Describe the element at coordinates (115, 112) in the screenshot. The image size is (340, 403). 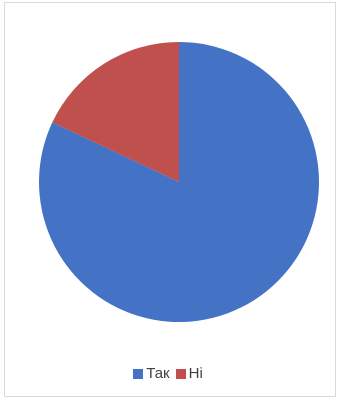
I see `pie-slice-ni` at that location.